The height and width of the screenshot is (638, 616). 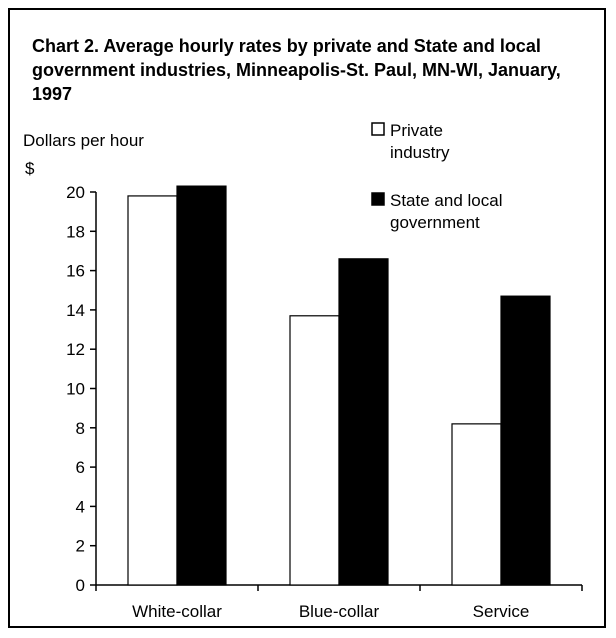 I want to click on legend-label: government, so click(x=435, y=222).